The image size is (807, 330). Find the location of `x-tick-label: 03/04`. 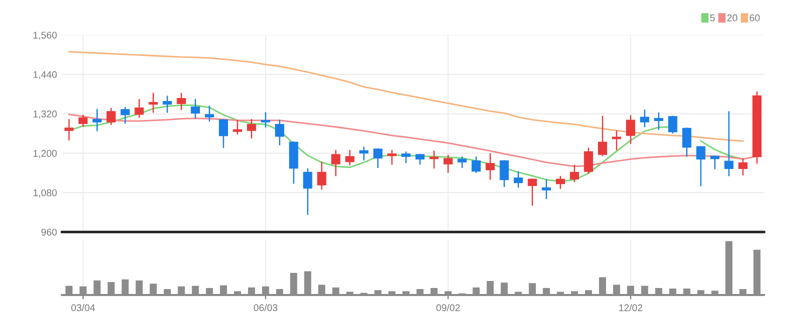

x-tick-label: 03/04 is located at coordinates (83, 308).